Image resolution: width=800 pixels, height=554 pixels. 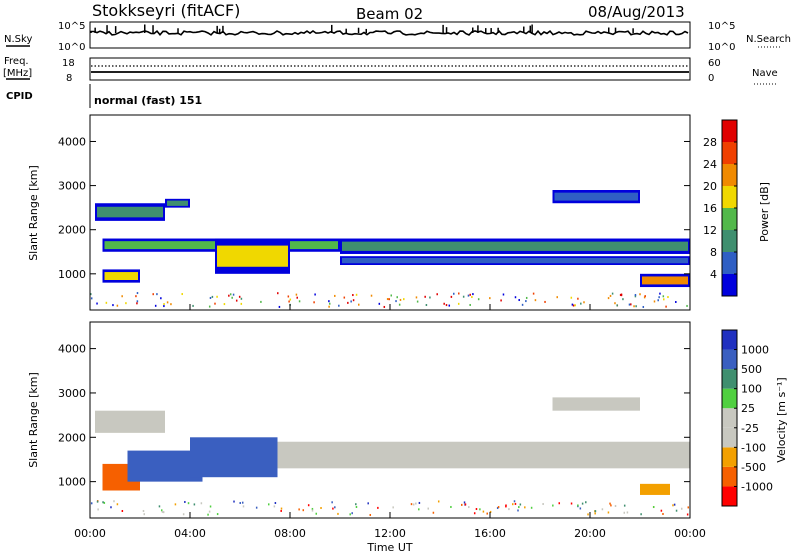 What do you see at coordinates (750, 428) in the screenshot?
I see `velocity-colorbar-tick-label: -25` at bounding box center [750, 428].